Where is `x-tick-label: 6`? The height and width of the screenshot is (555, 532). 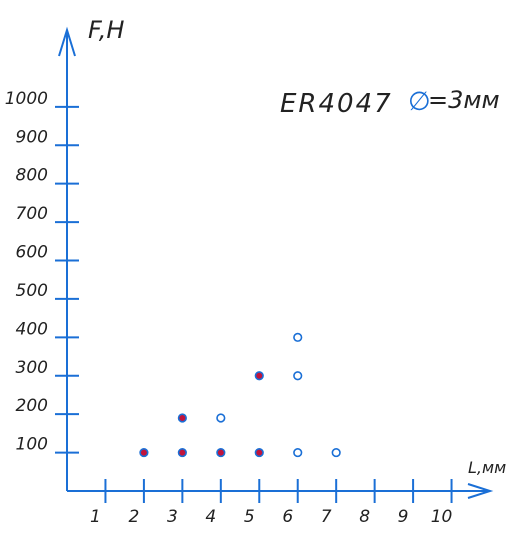 x-tick-label: 6 is located at coordinates (287, 517).